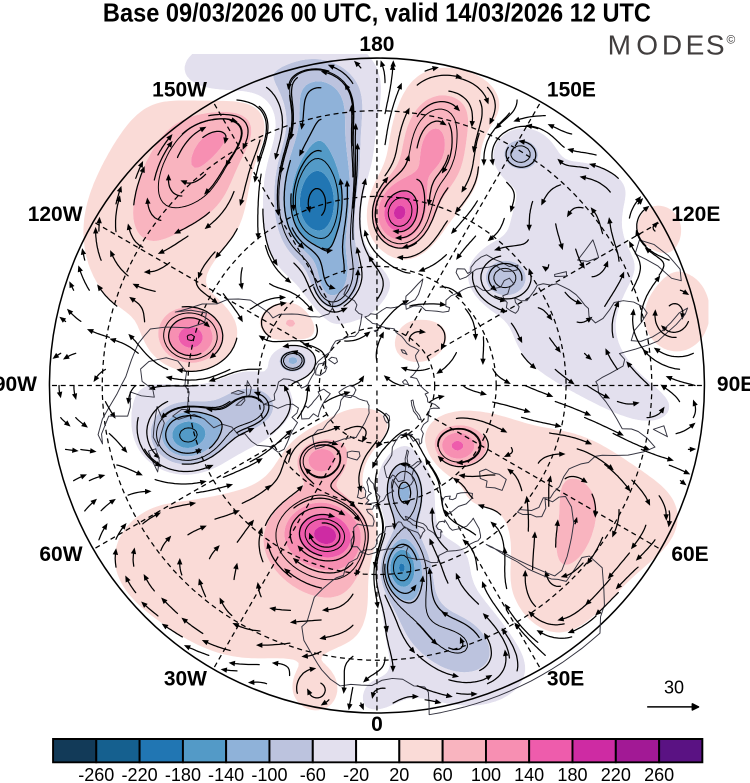  Describe the element at coordinates (674, 688) in the screenshot. I see `svg-text: 30` at that location.